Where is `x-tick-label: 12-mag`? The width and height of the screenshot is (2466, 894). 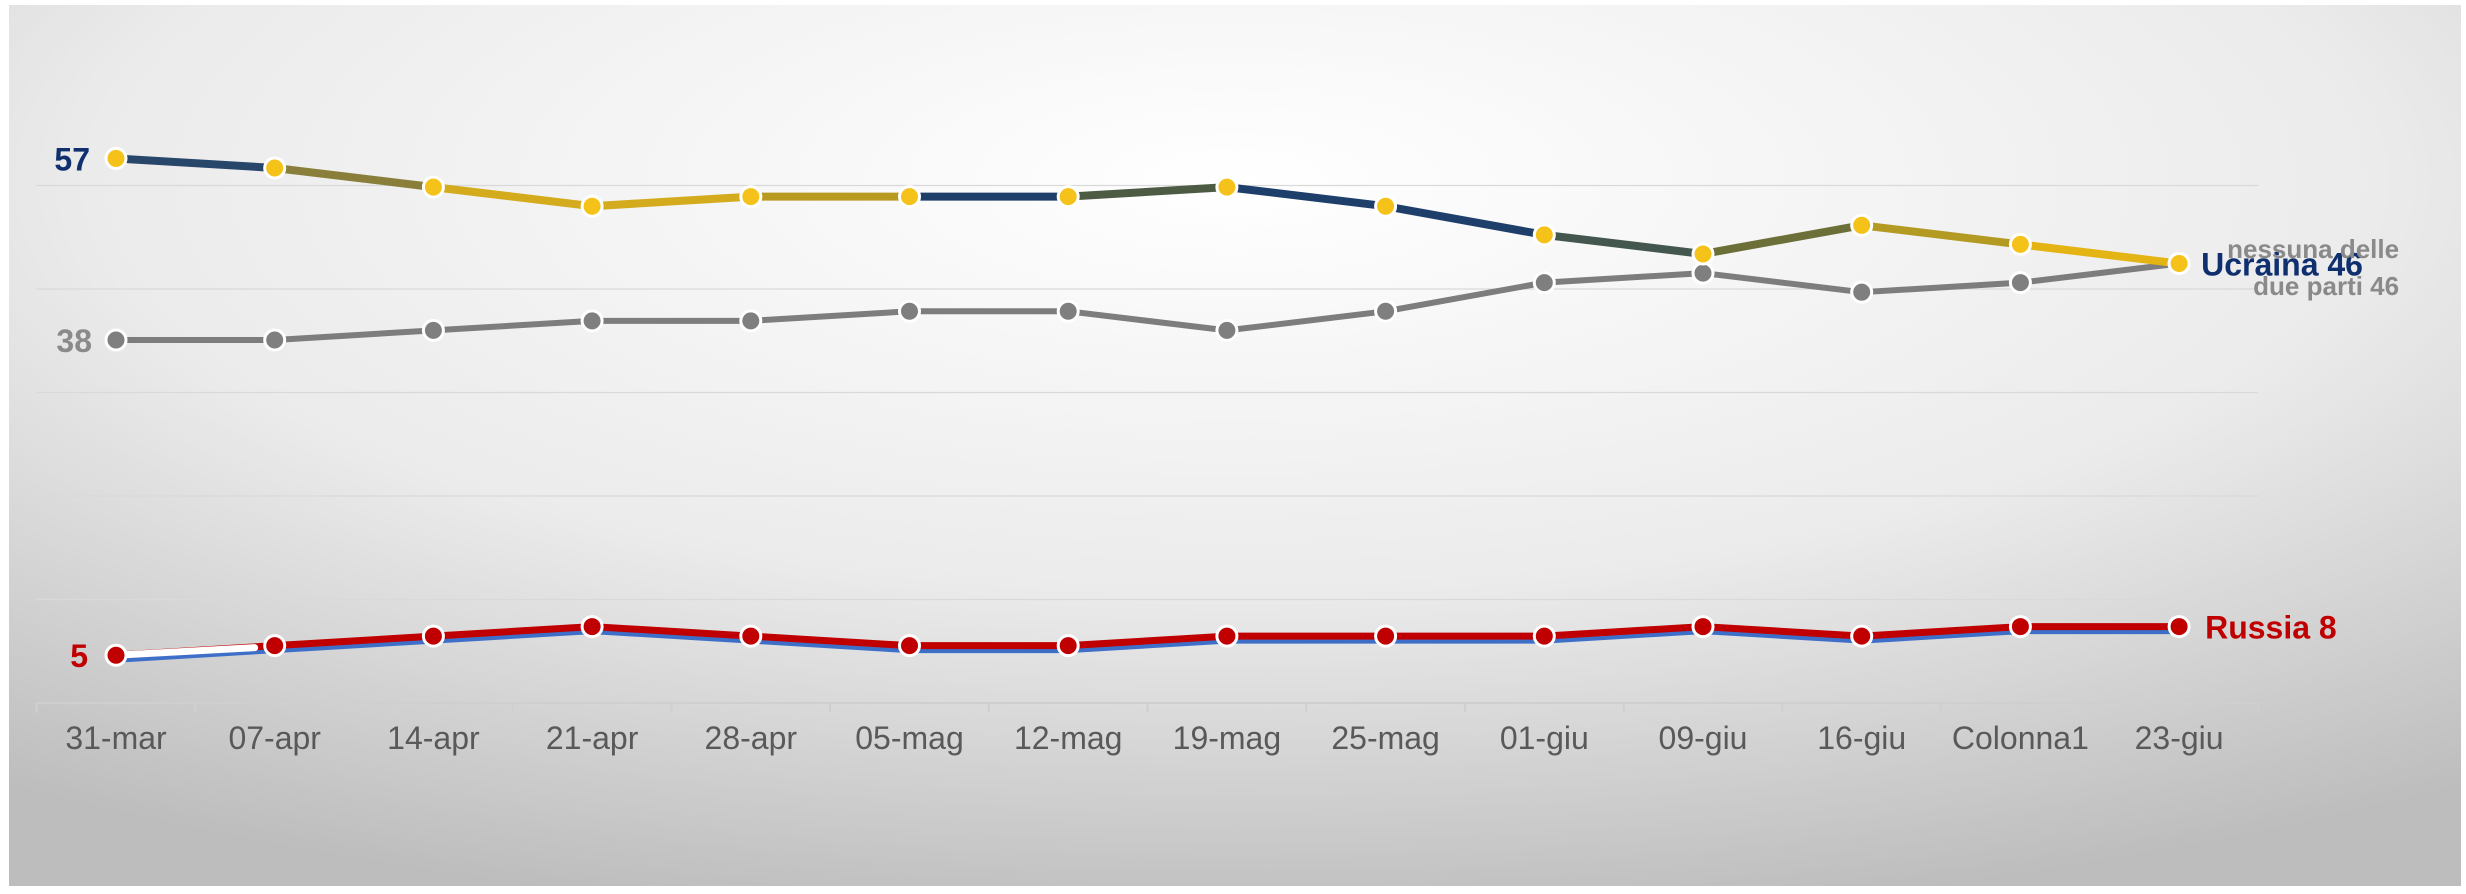 x-tick-label: 12-mag is located at coordinates (1068, 738).